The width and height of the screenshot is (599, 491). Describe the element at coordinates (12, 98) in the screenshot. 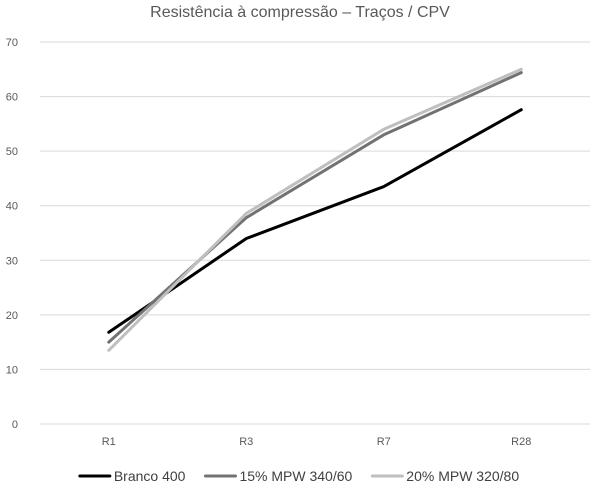

I see `y-tick-label: 60` at that location.